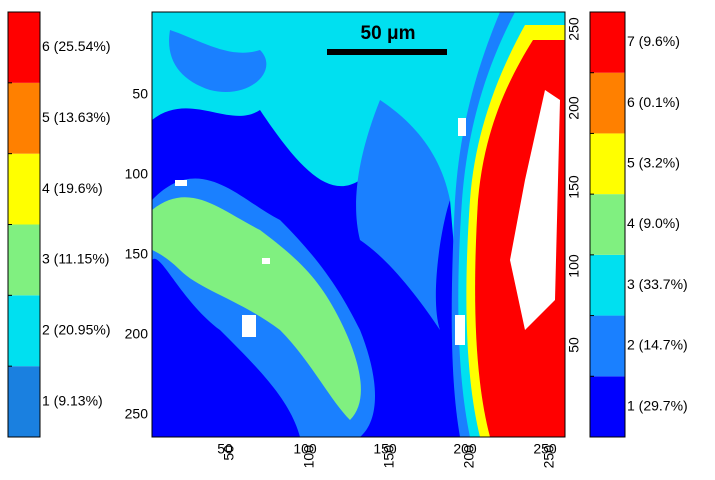  Describe the element at coordinates (72, 188) in the screenshot. I see `colorbar-label: 4 (19.6%)` at that location.